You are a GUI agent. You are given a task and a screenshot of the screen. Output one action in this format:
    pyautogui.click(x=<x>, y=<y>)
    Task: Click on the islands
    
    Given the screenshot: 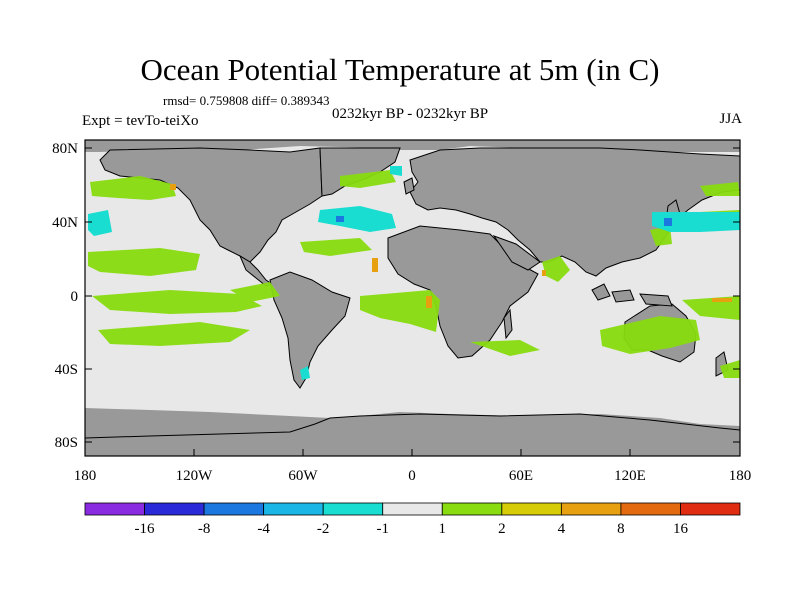 What is the action you would take?
    pyautogui.click(x=566, y=277)
    